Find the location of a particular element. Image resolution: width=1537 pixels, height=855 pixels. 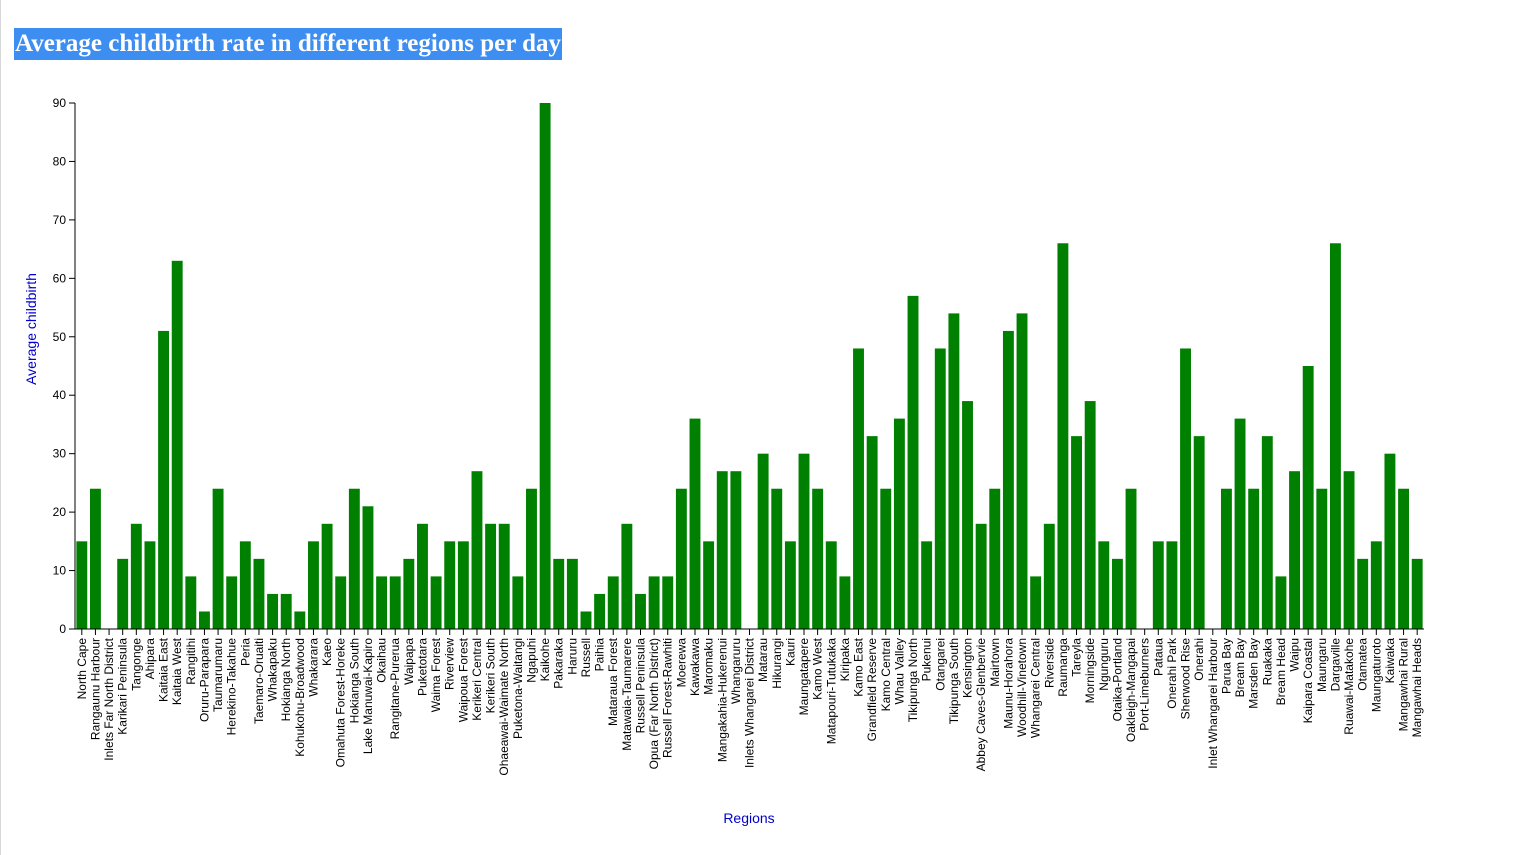

x-tick-label: Kerikeri South is located at coordinates (491, 675).